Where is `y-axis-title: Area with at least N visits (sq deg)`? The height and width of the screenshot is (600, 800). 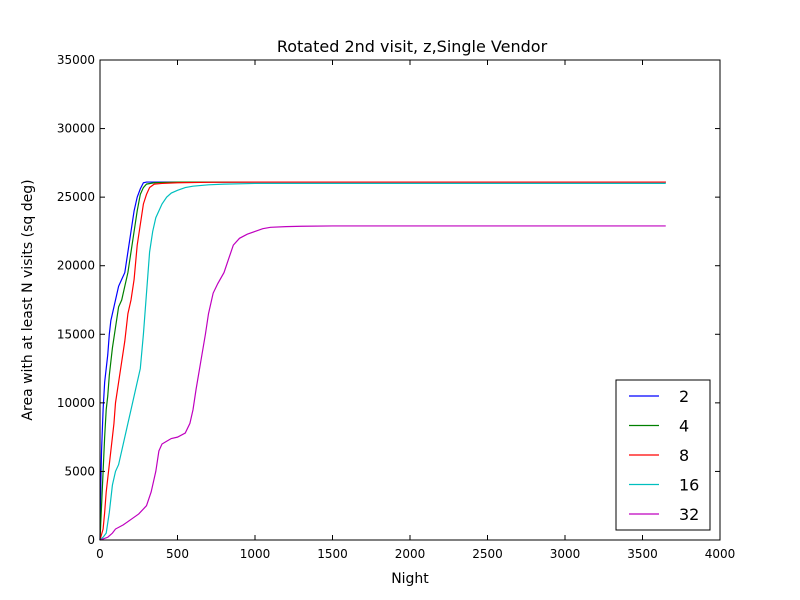
y-axis-title: Area with at least N visits (sq deg) is located at coordinates (28, 299).